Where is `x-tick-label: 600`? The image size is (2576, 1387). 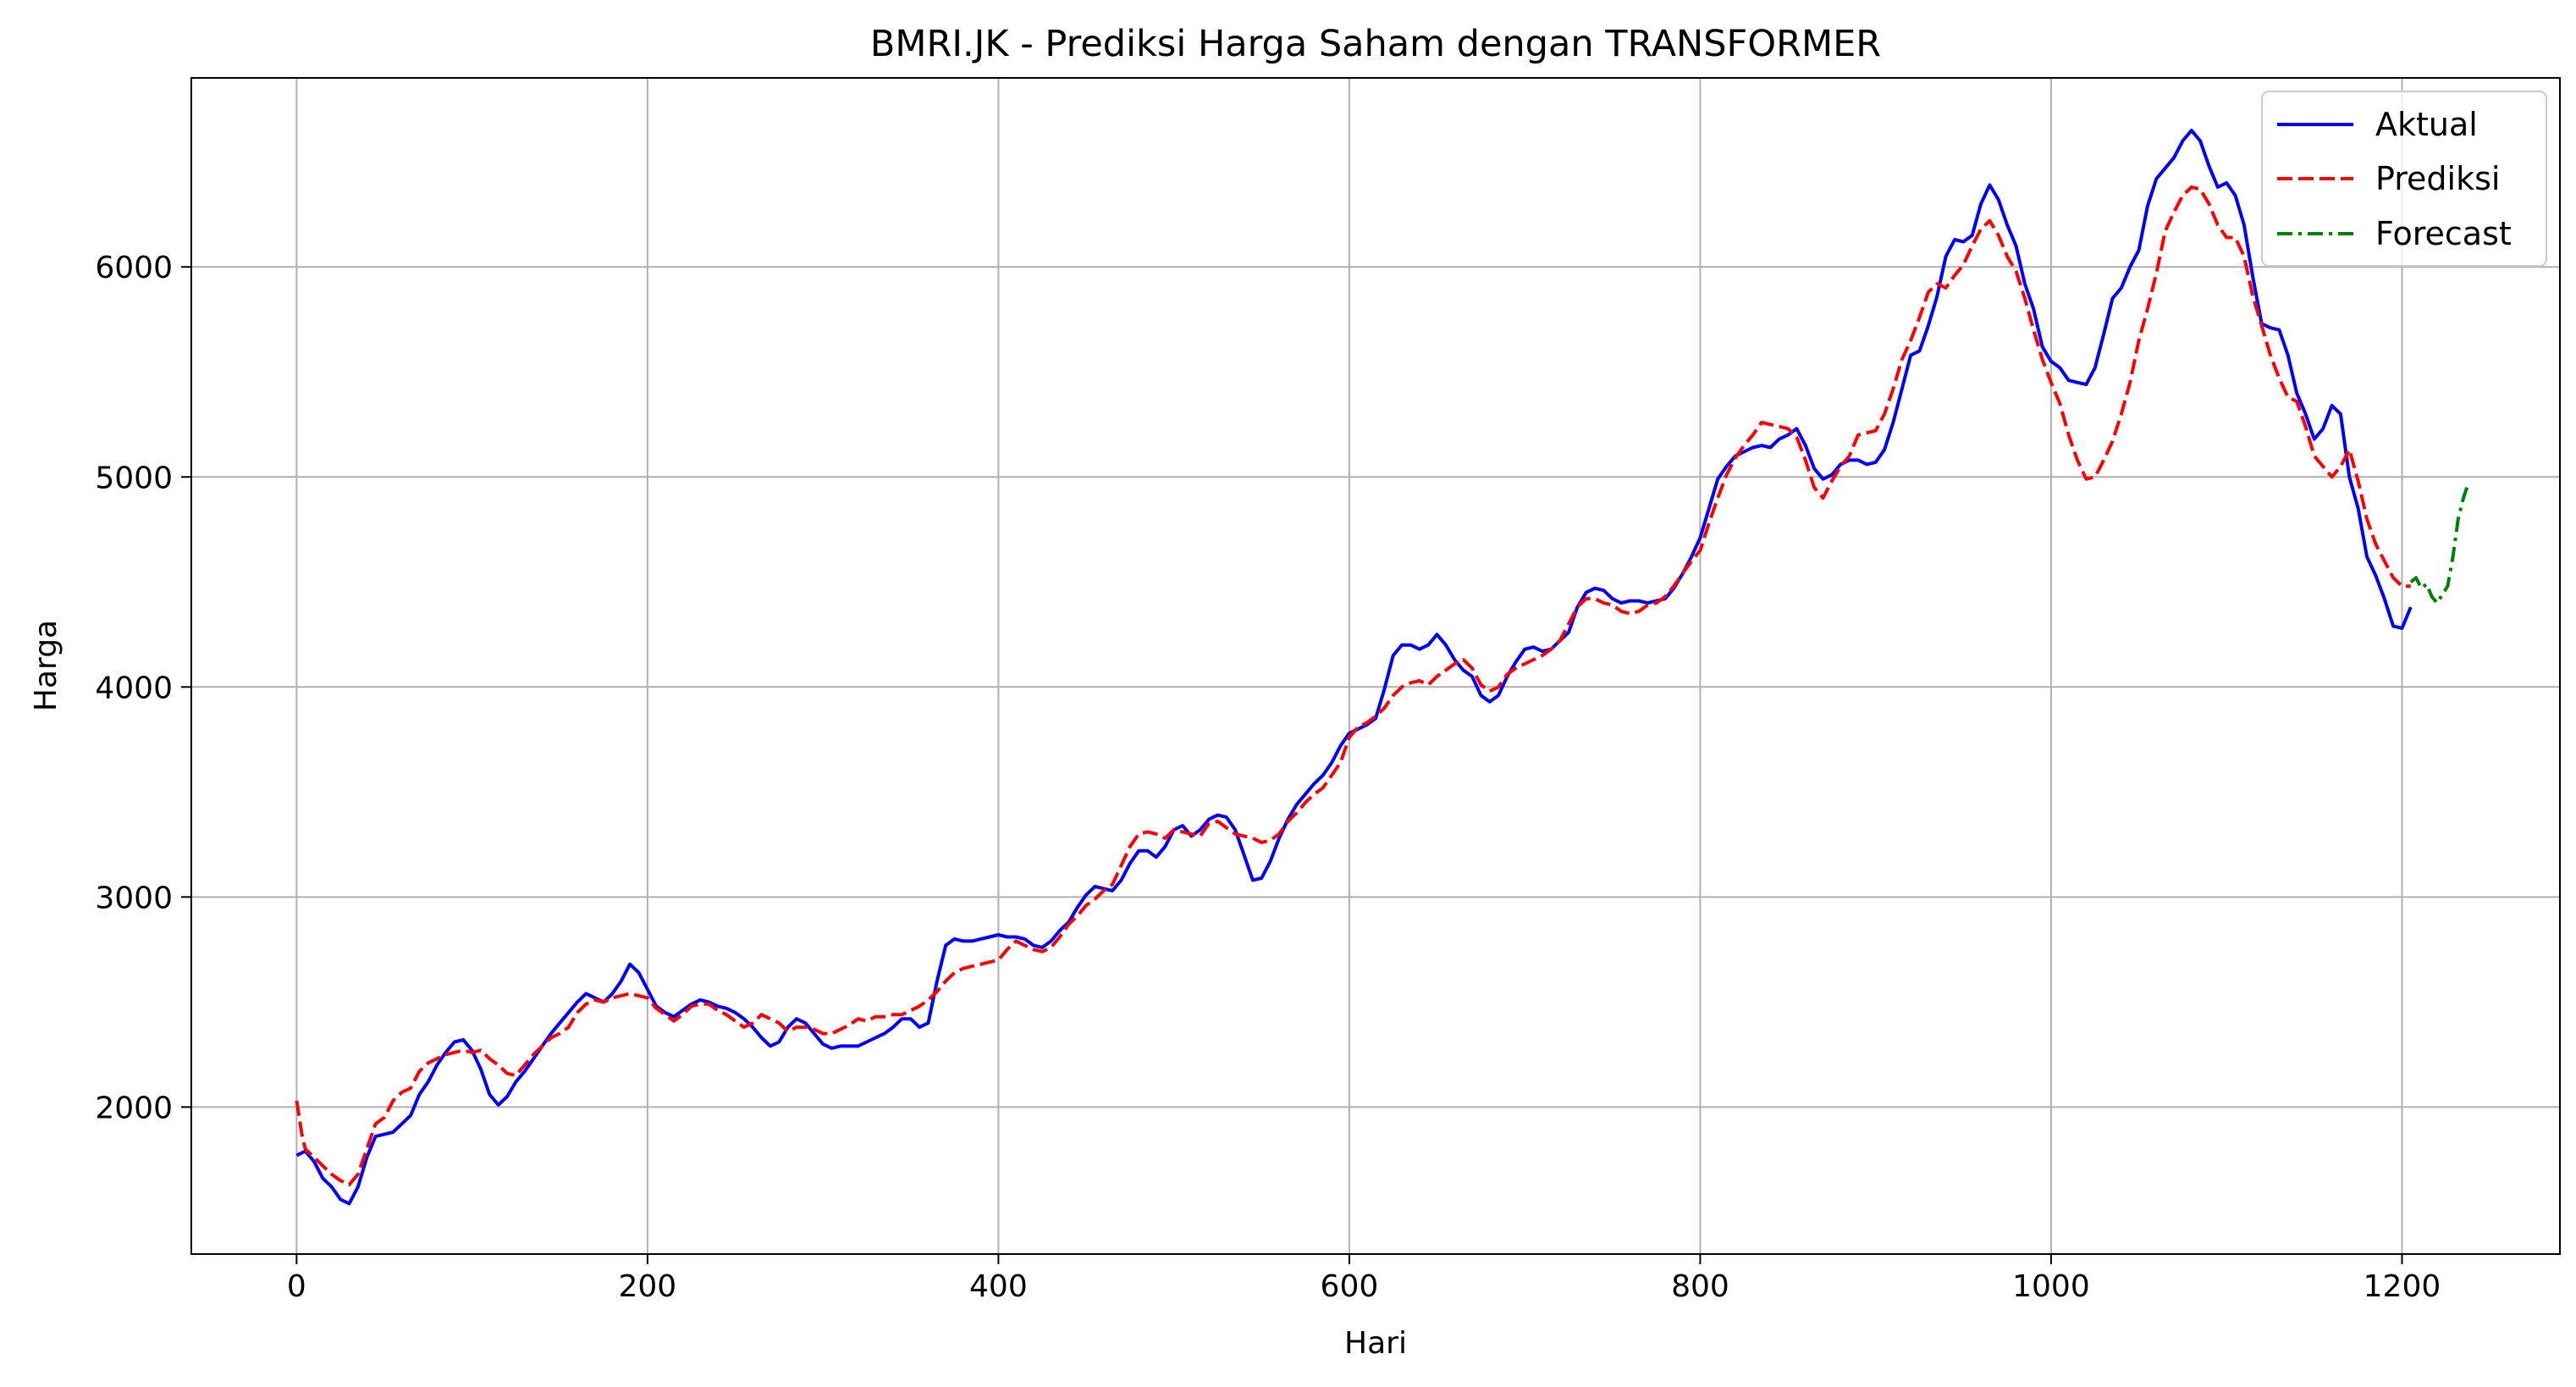
x-tick-label: 600 is located at coordinates (1350, 1286).